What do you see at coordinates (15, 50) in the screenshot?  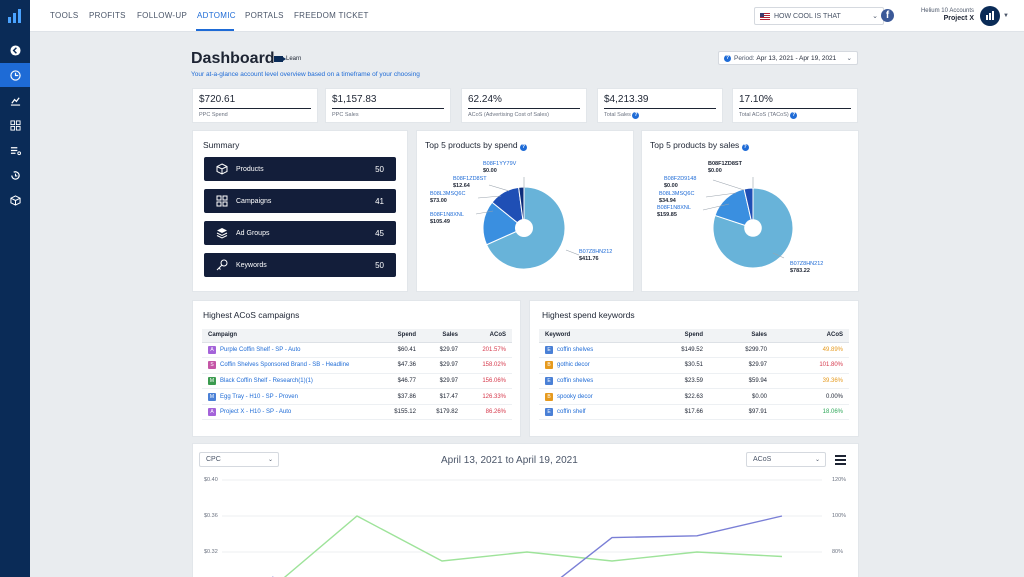 I see `sidebar-back-icon` at bounding box center [15, 50].